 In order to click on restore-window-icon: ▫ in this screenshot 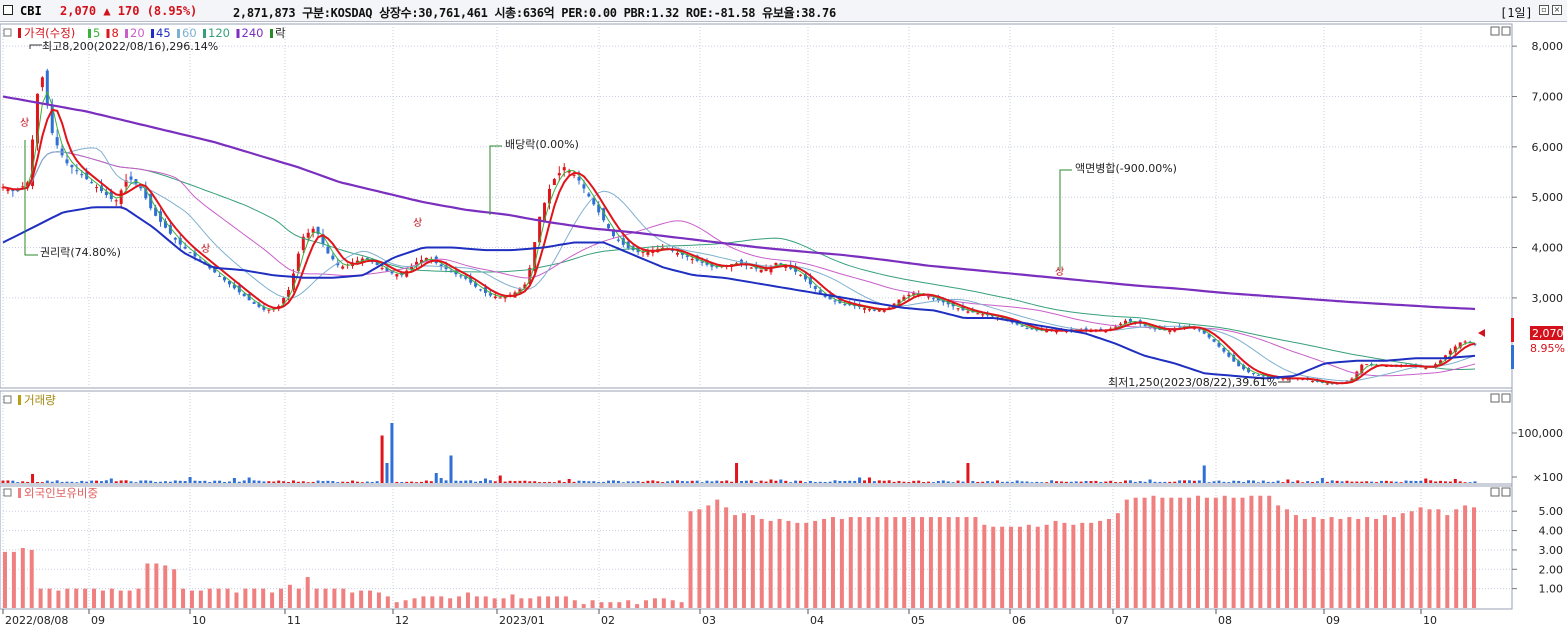, I will do `click(1544, 10)`.